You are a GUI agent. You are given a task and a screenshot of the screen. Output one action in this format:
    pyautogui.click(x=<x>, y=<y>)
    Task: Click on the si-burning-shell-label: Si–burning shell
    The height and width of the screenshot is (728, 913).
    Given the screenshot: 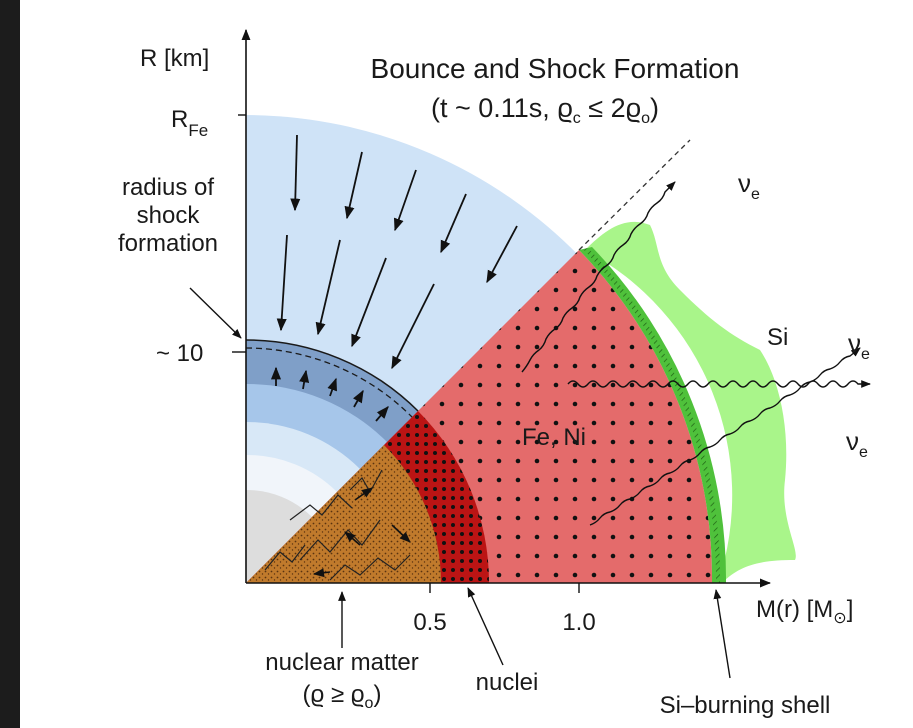 What is the action you would take?
    pyautogui.click(x=745, y=705)
    